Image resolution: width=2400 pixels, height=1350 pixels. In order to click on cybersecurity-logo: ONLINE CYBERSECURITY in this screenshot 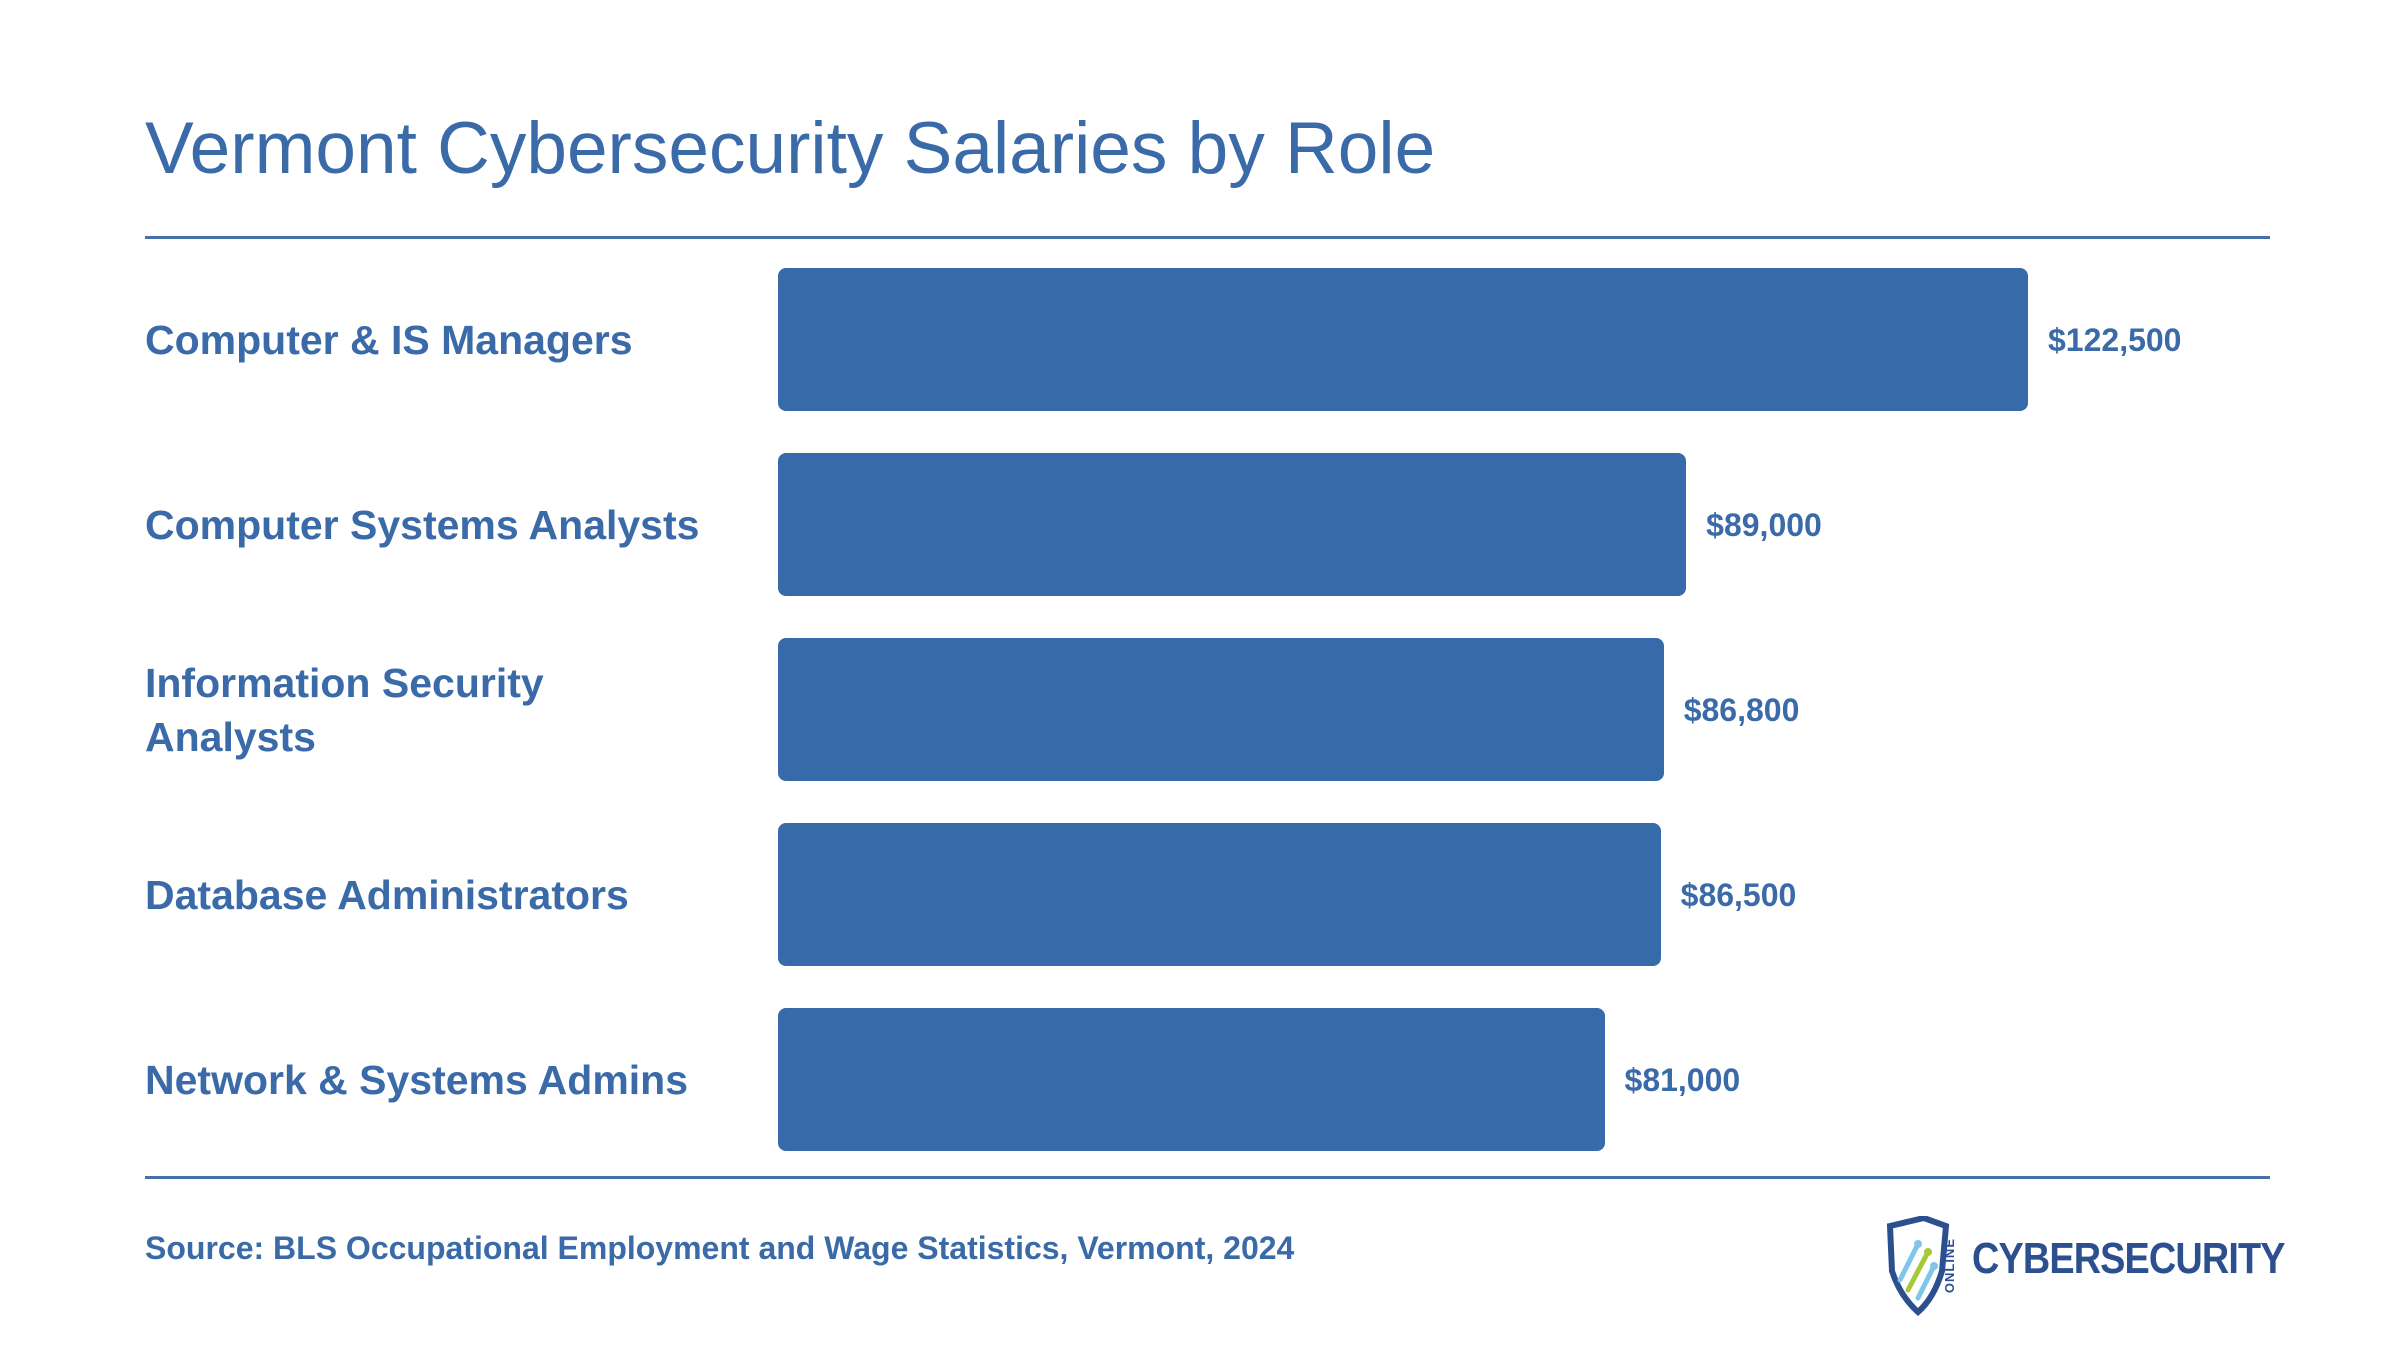, I will do `click(2084, 1266)`.